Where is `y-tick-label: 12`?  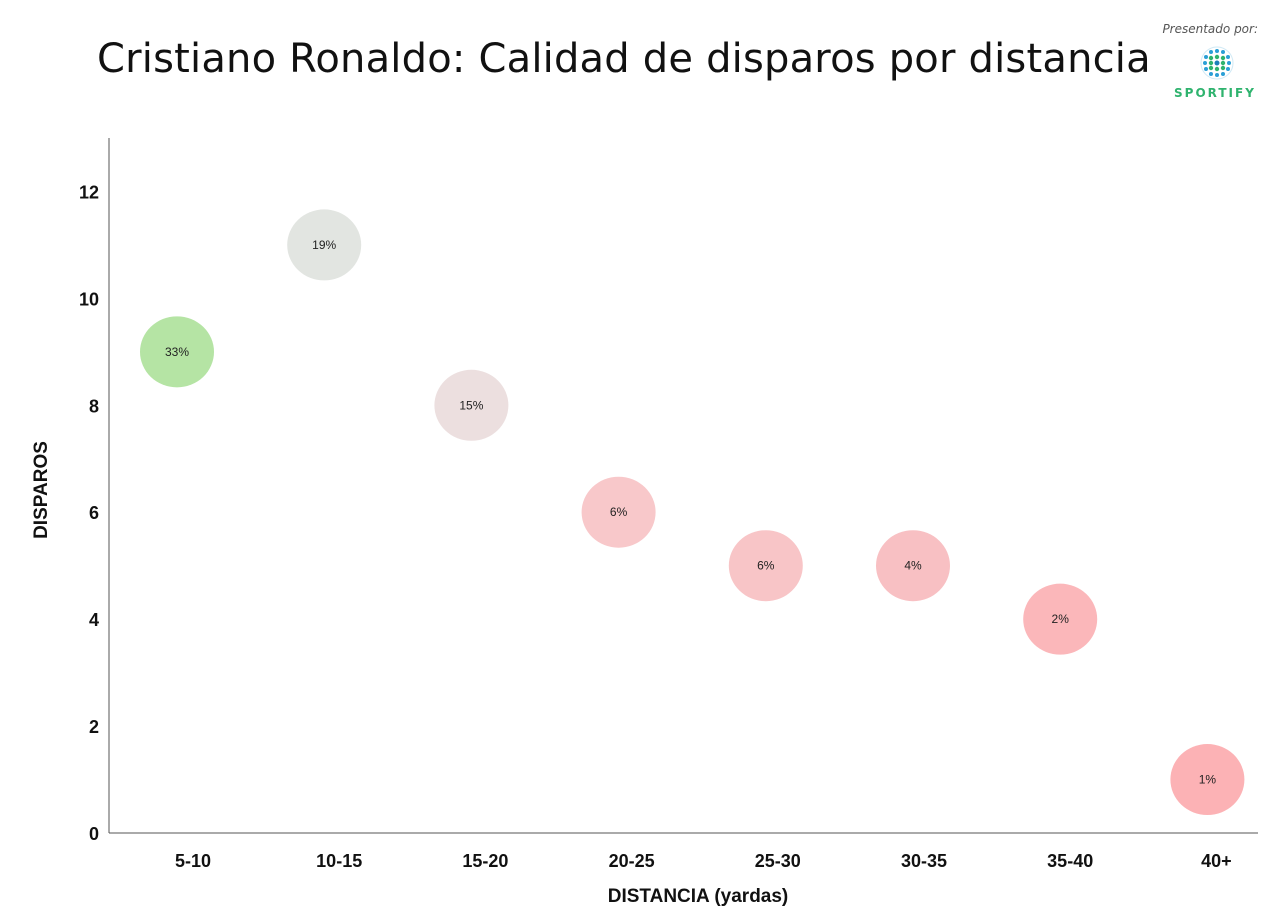 y-tick-label: 12 is located at coordinates (89, 192).